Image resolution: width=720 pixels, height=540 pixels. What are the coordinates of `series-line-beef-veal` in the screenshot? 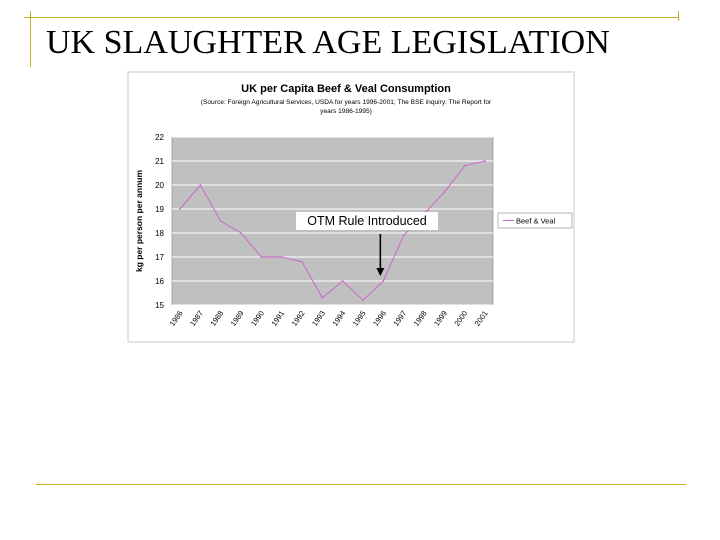 It's located at (332, 230).